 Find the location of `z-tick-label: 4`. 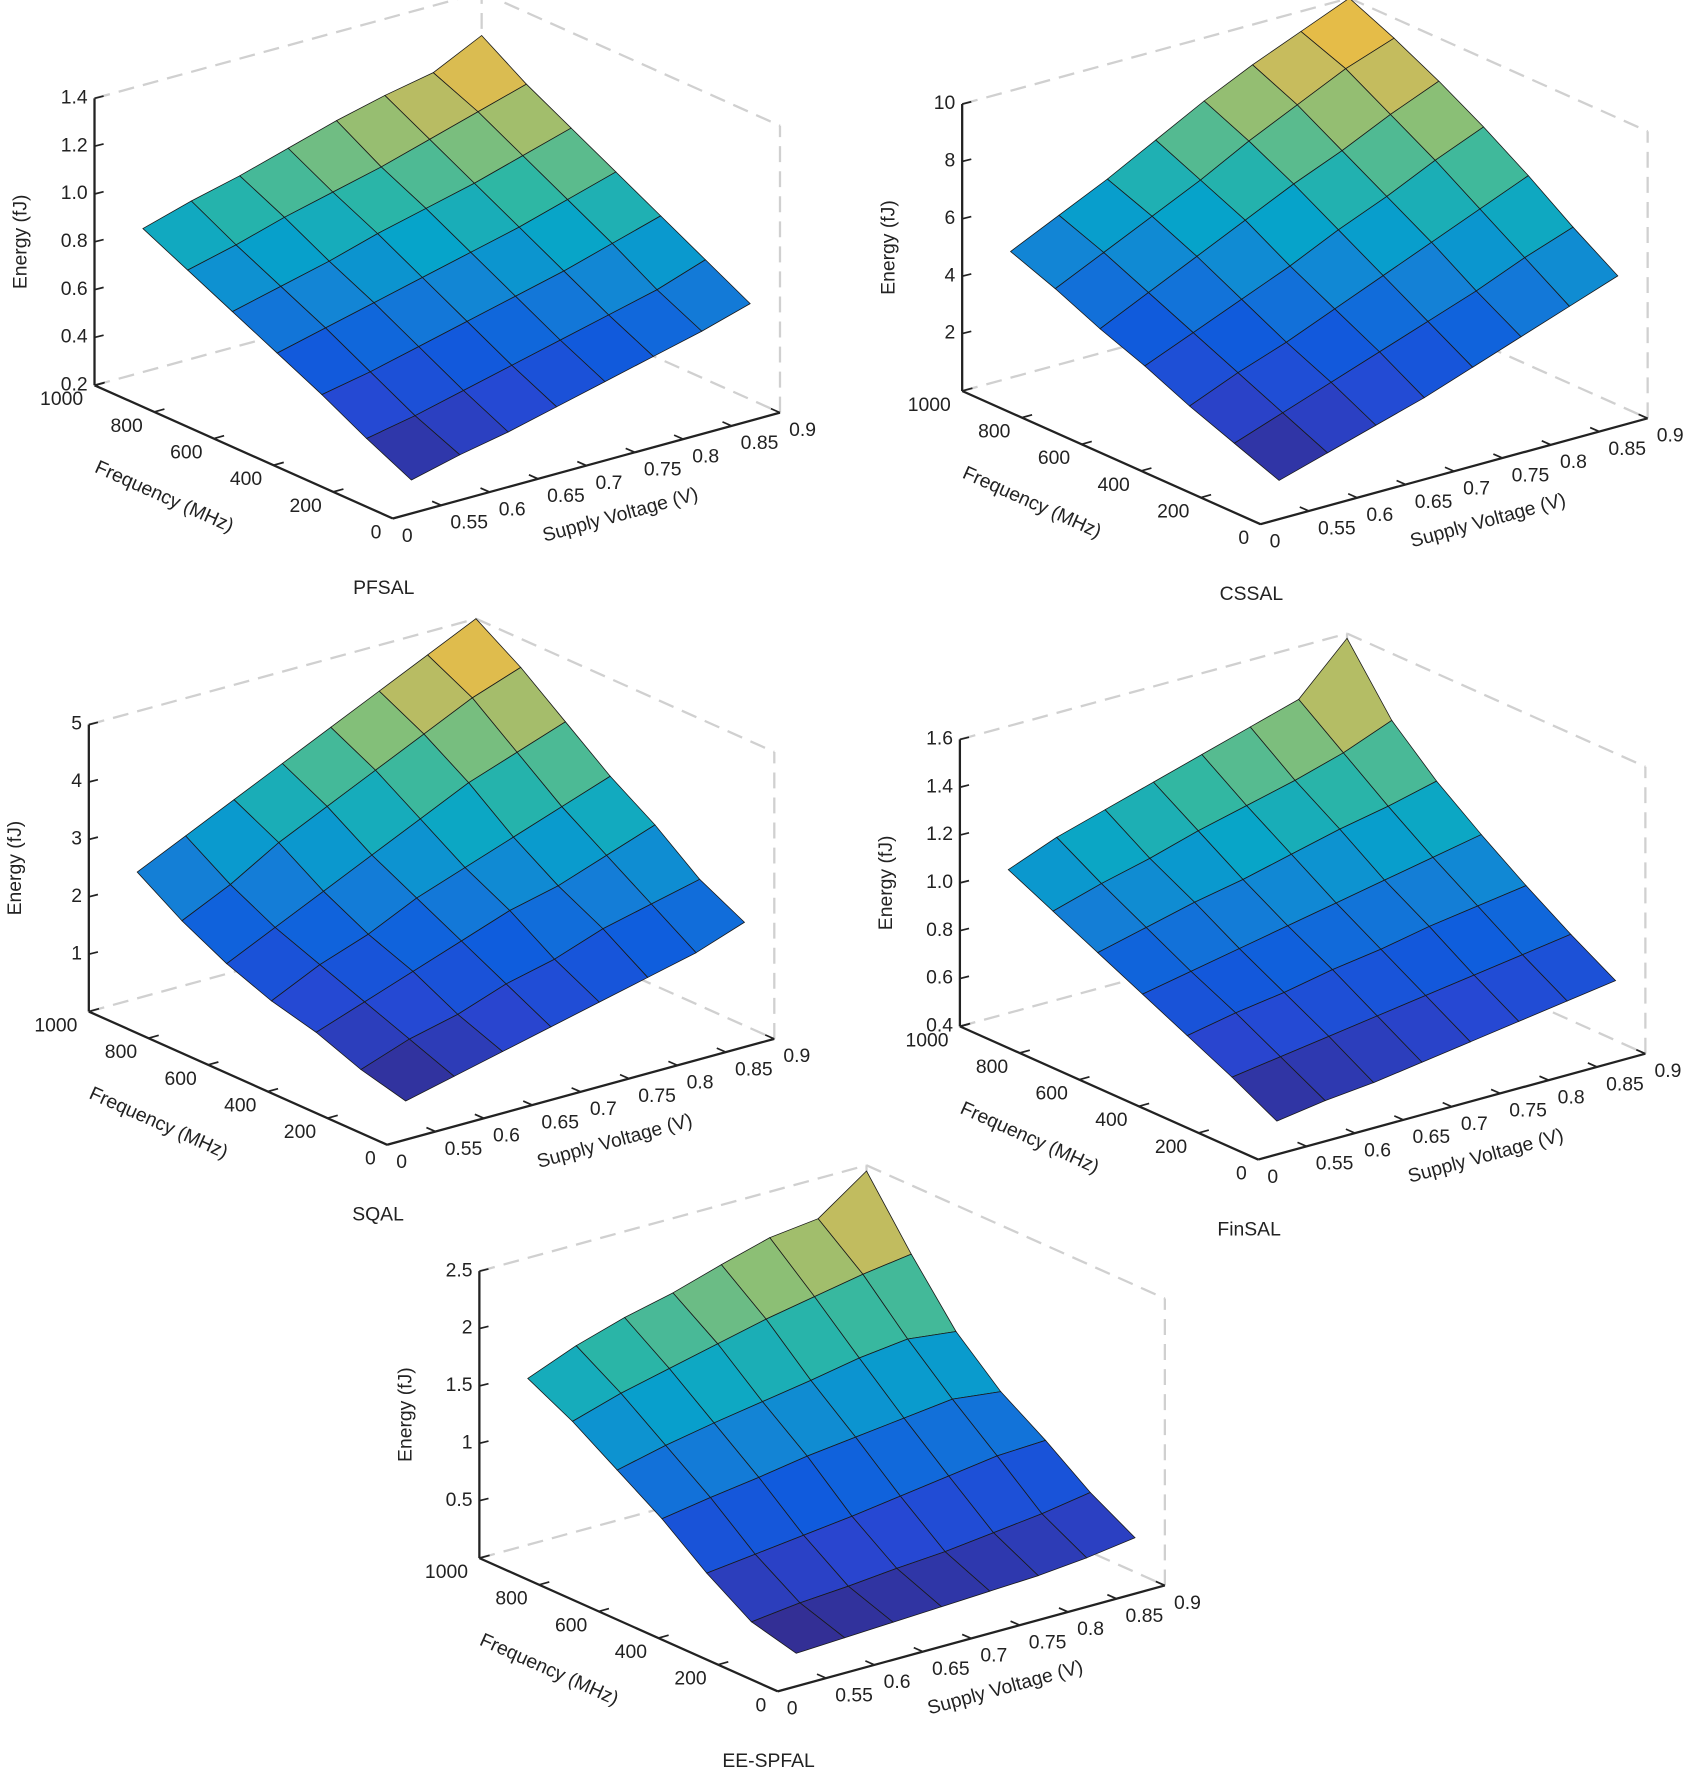

z-tick-label: 4 is located at coordinates (950, 275).